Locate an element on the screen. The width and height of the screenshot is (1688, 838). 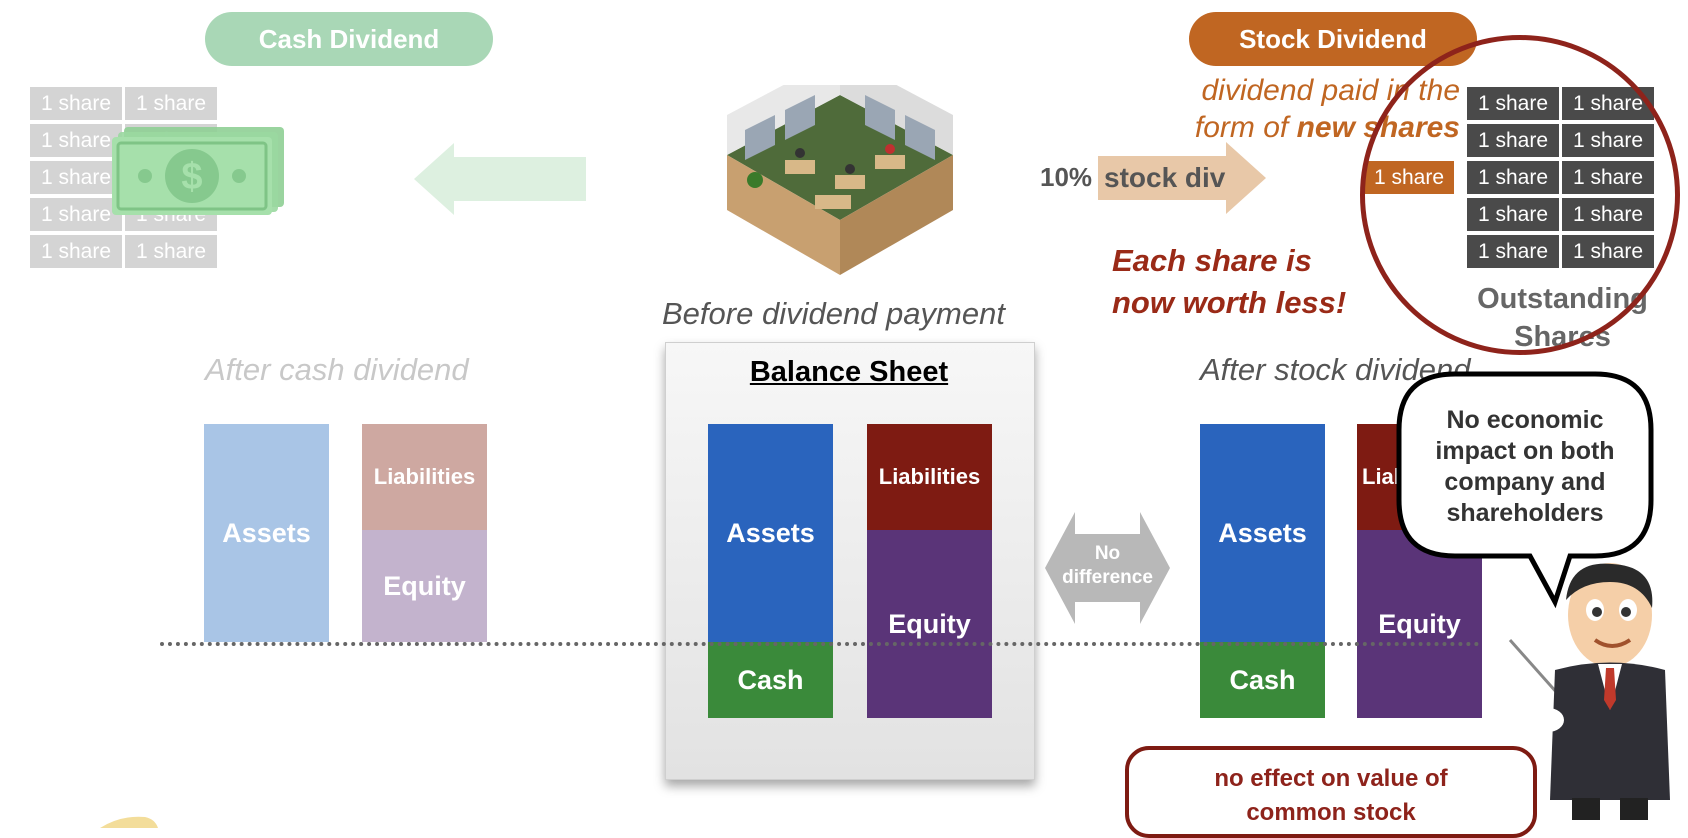
speech-bubble-shape is located at coordinates (1525, 490).